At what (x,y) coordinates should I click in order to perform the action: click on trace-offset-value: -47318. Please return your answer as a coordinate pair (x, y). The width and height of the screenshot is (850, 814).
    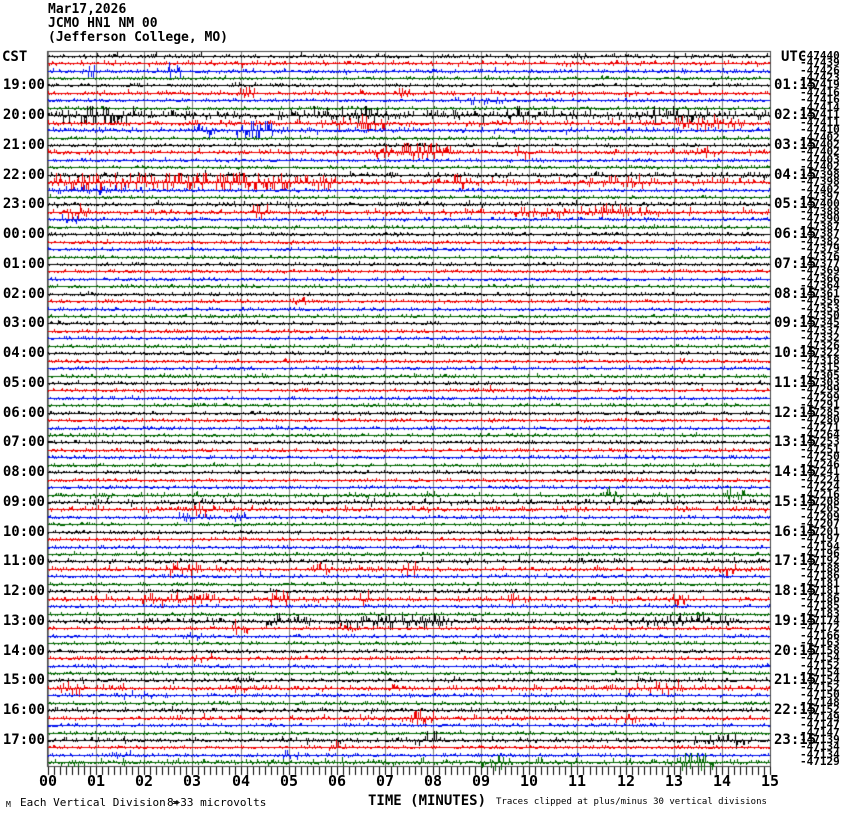
    Looking at the image, I should click on (820, 360).